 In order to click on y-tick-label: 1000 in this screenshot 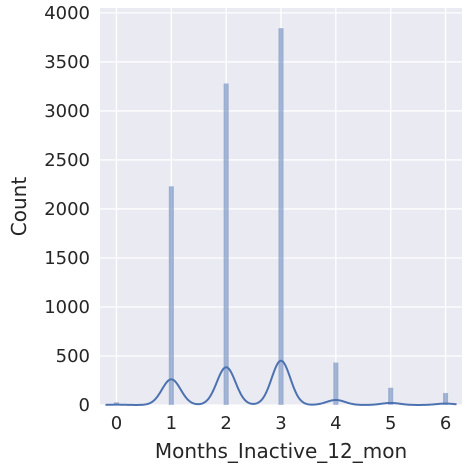, I will do `click(67, 307)`.